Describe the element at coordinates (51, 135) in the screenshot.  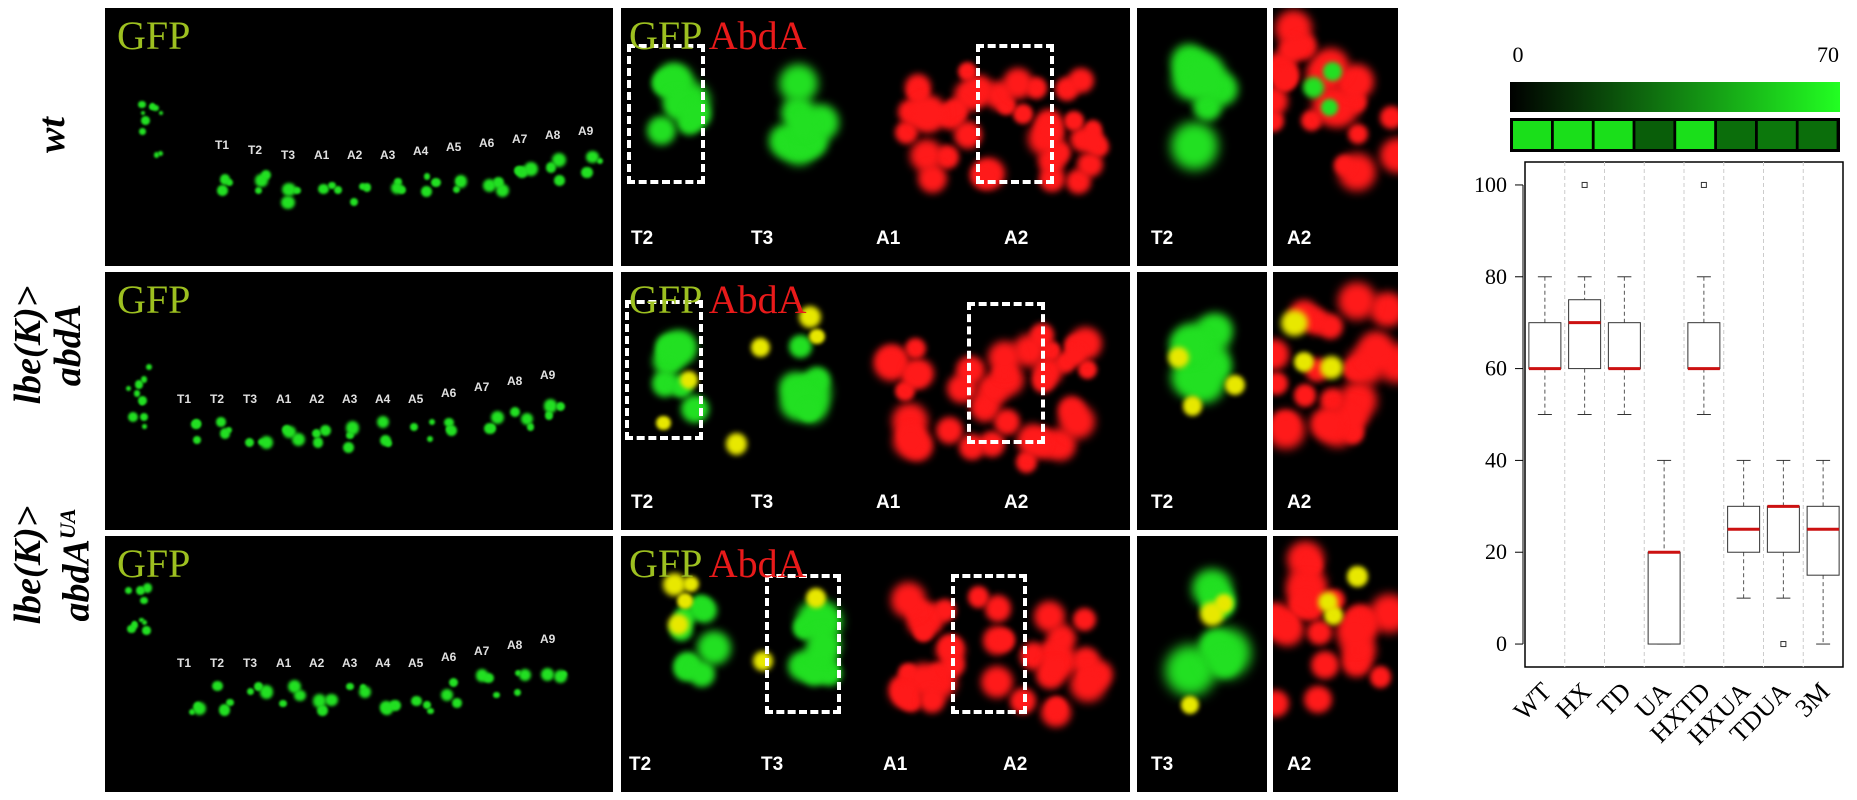
I see `row-label-wt: wt` at that location.